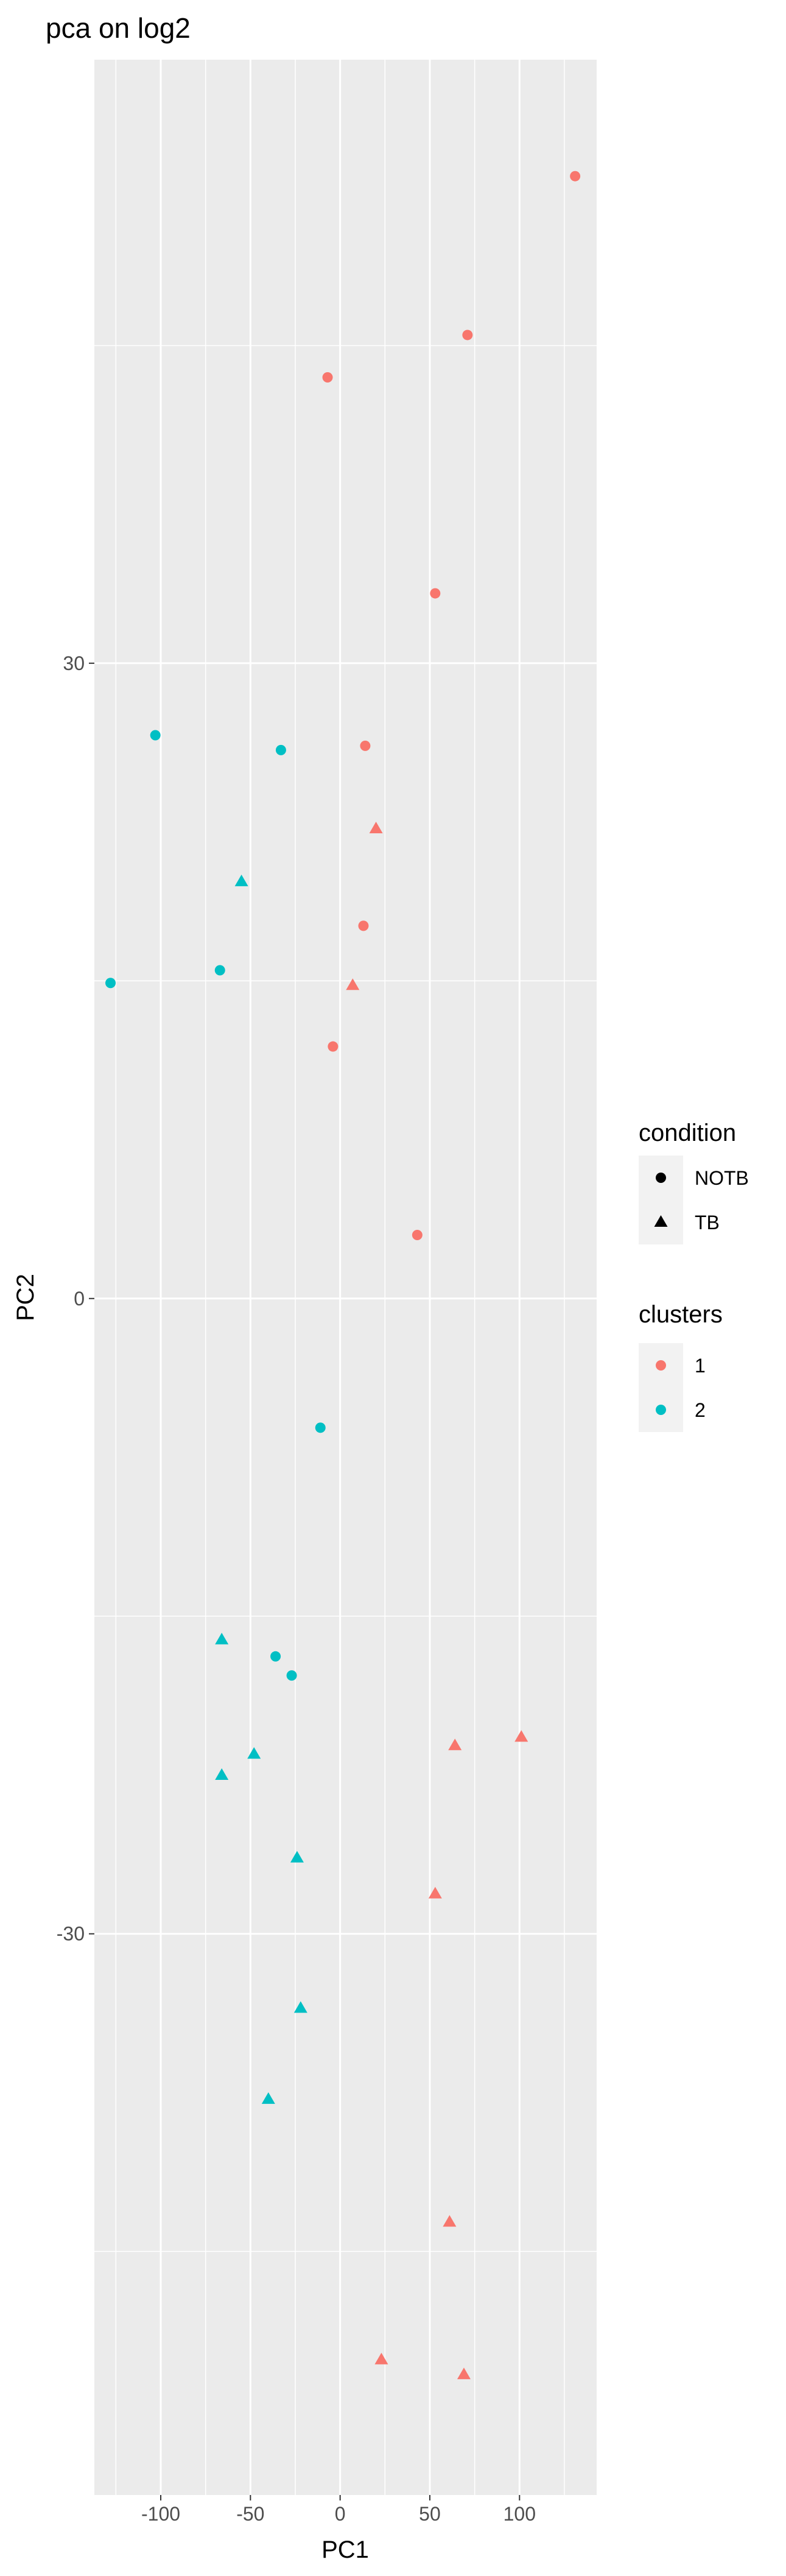 The image size is (786, 2576). I want to click on x-tick-label: 100, so click(520, 2514).